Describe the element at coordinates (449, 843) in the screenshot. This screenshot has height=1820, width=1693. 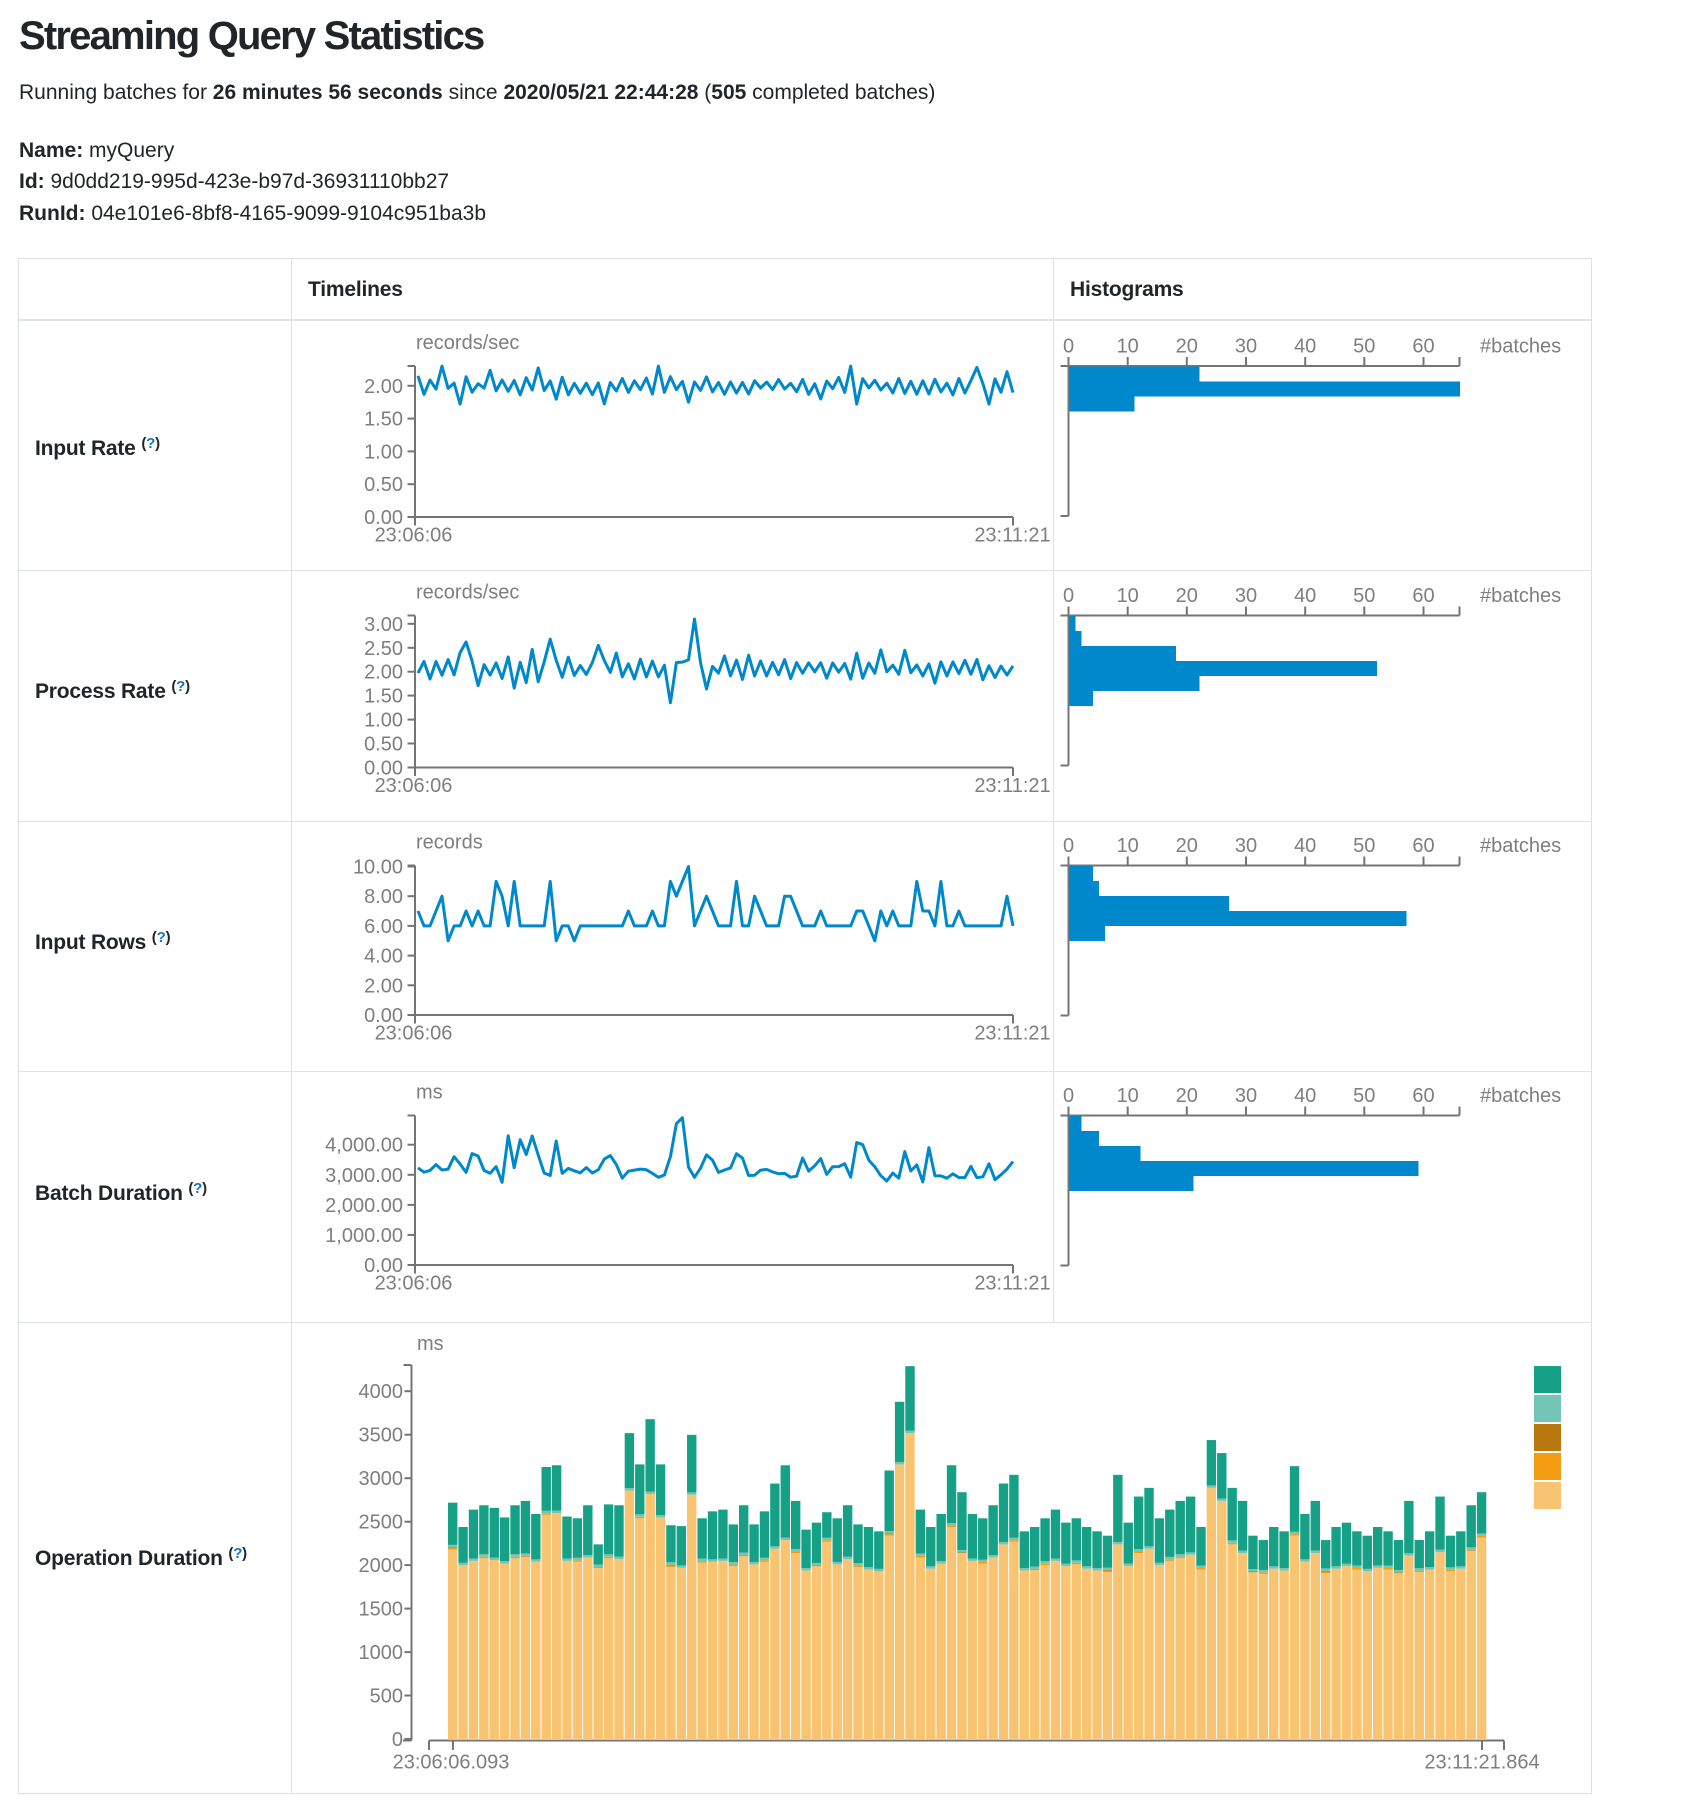
I see `svg-text: records` at that location.